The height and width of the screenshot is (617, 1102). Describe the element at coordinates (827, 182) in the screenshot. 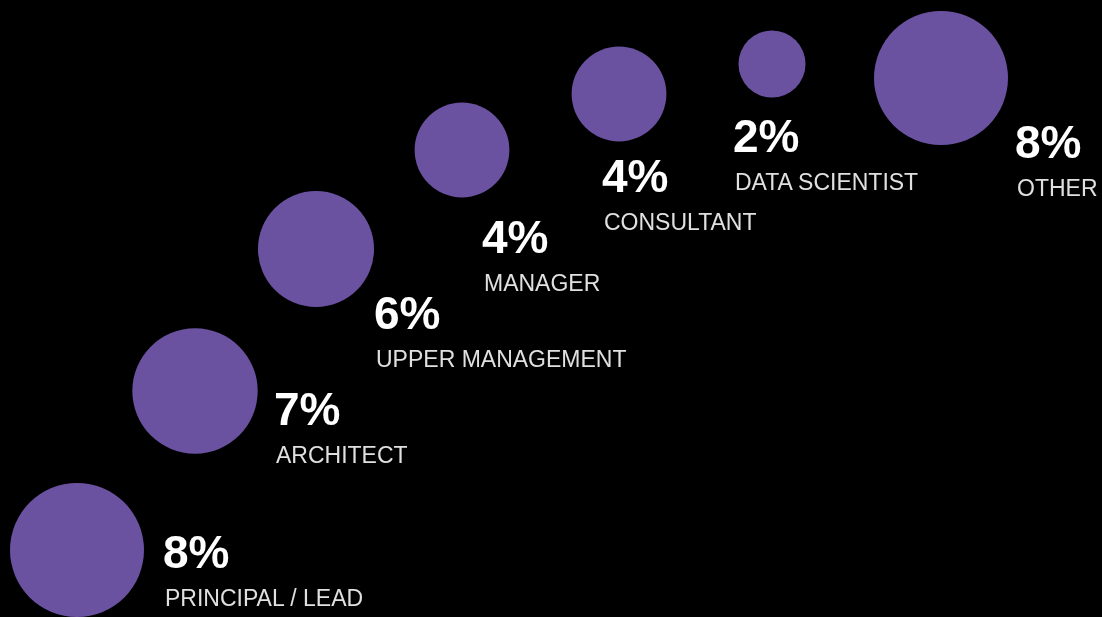

I see `category-label: DATA SCIENTIST` at that location.